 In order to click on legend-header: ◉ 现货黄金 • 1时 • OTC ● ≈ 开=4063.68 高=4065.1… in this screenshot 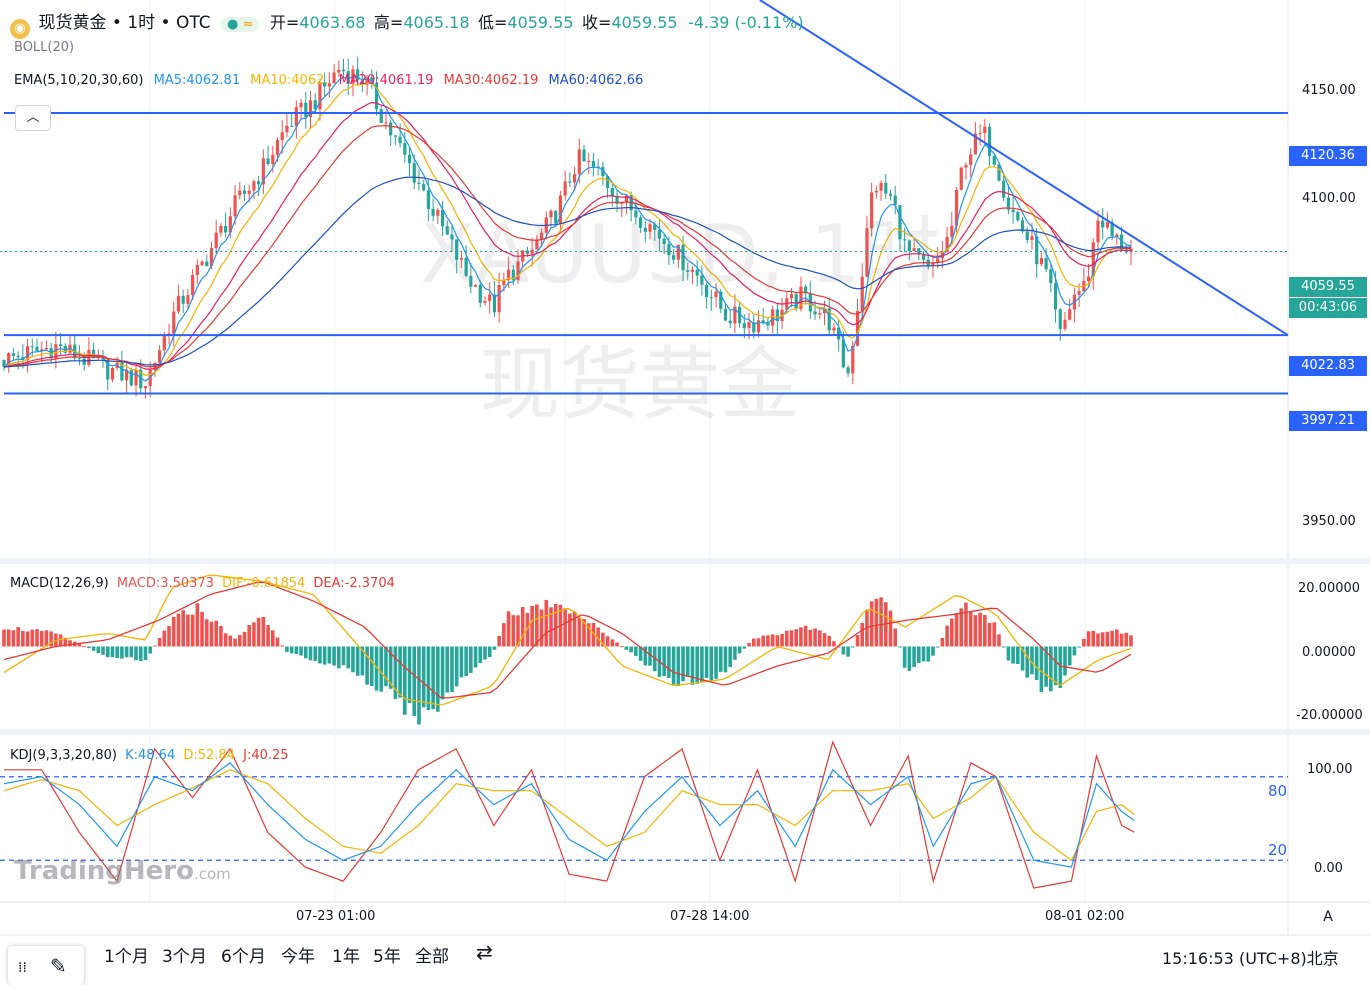, I will do `click(407, 23)`.